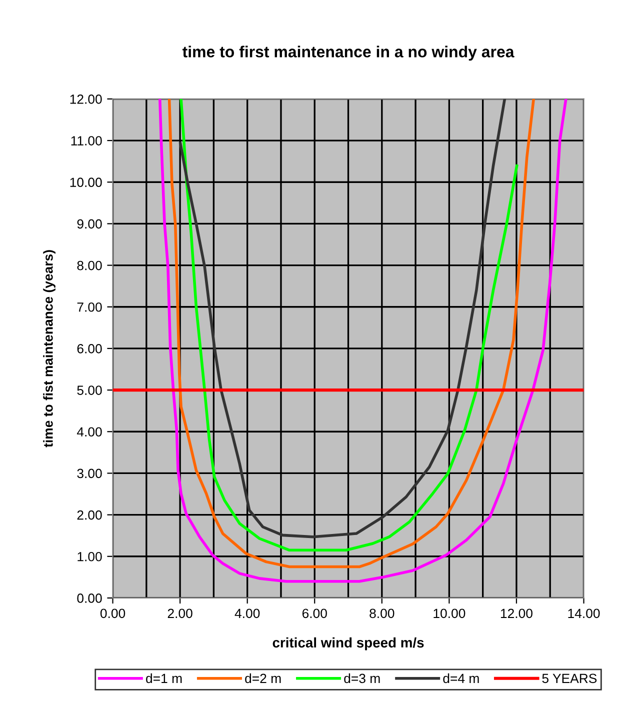 Image resolution: width=623 pixels, height=717 pixels. I want to click on x-tick-label: 8.00, so click(382, 613).